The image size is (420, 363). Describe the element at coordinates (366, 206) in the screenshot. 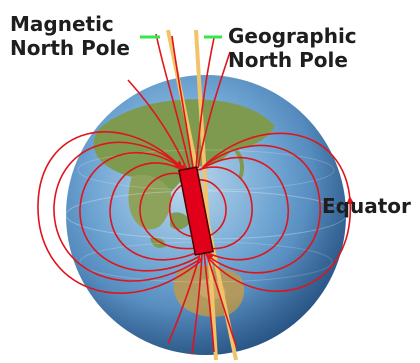

I see `equator-label: Equator` at that location.